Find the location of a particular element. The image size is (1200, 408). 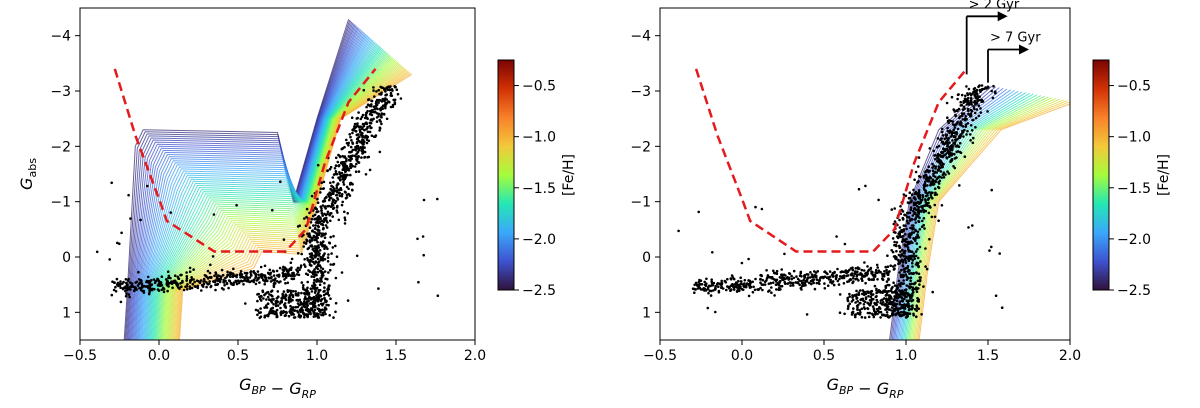

colorbar-tick-label: −1.0 is located at coordinates (1134, 138).